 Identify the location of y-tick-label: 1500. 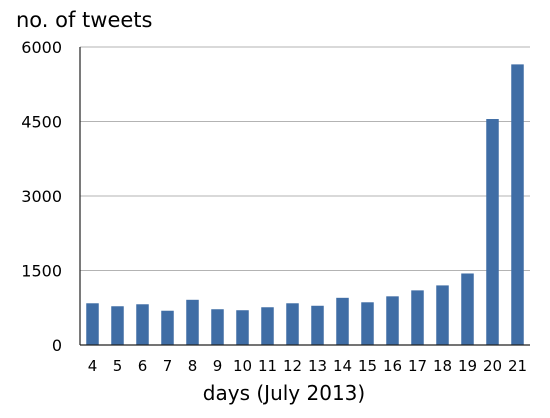
(41, 271).